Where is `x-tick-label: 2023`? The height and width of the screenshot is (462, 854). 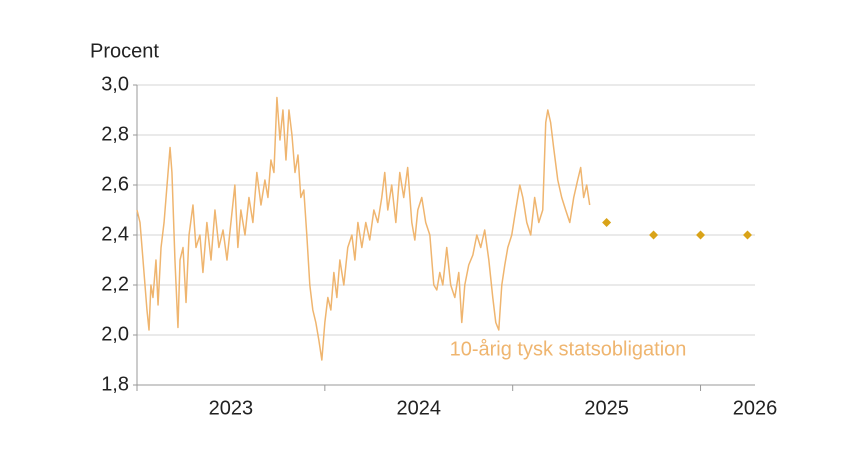 x-tick-label: 2023 is located at coordinates (231, 408).